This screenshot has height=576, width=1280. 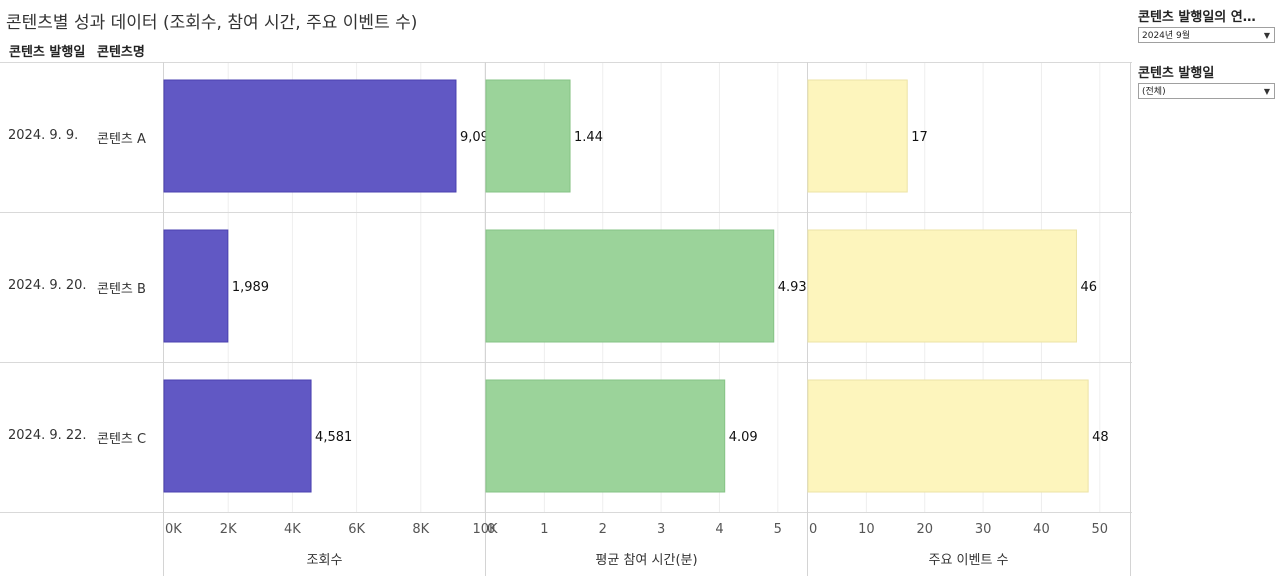 I want to click on data-label: 48, so click(x=1100, y=437).